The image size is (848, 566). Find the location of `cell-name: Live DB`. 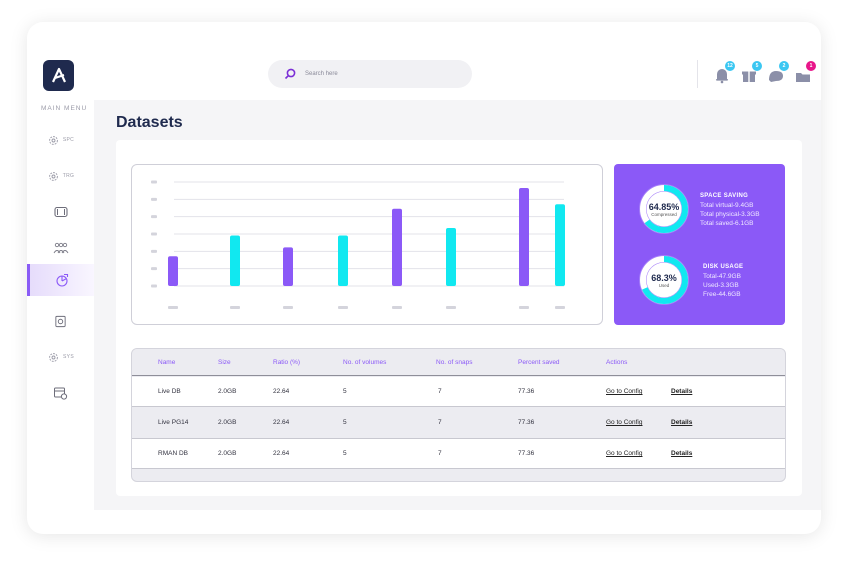

cell-name: Live DB is located at coordinates (169, 391).